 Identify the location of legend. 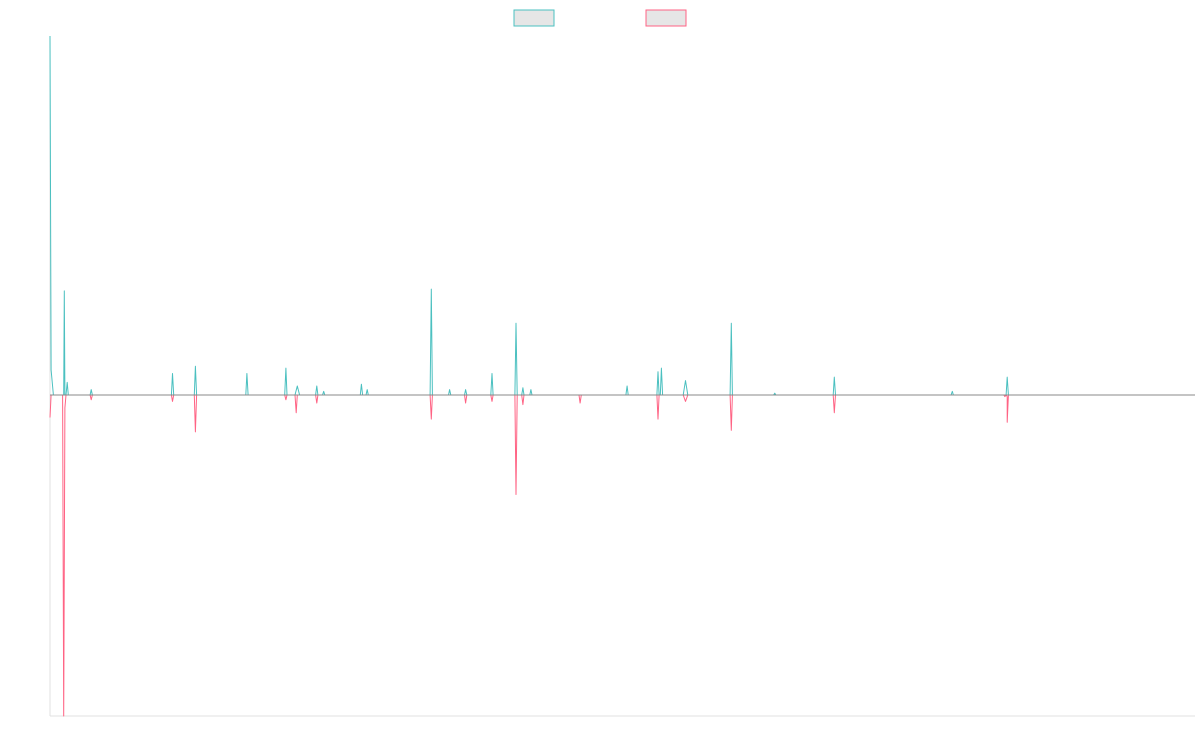
(600, 18).